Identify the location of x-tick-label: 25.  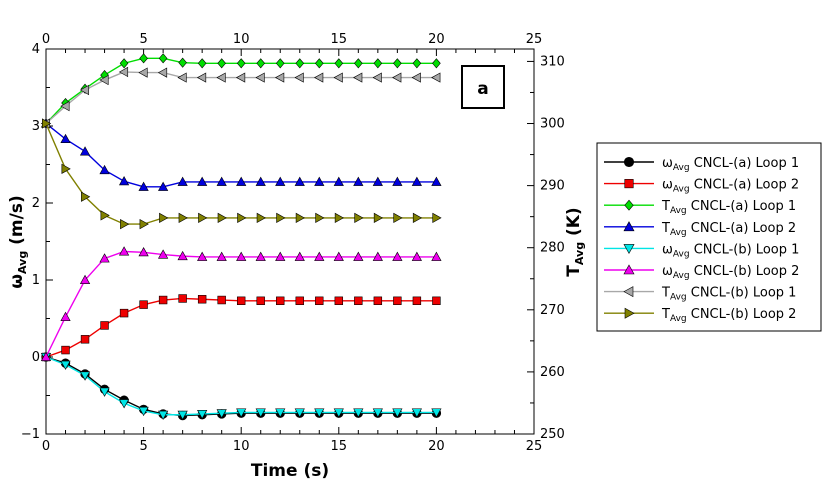
(534, 446).